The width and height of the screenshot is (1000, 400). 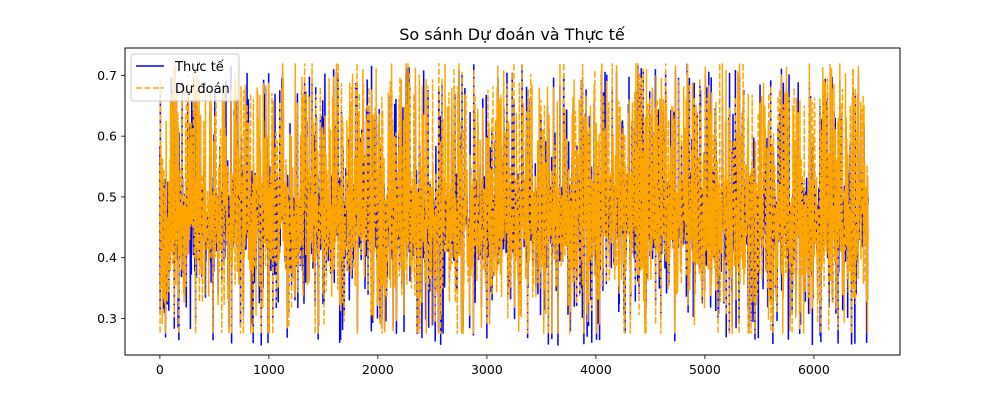 What do you see at coordinates (814, 369) in the screenshot?
I see `x-tick-label: 6000` at bounding box center [814, 369].